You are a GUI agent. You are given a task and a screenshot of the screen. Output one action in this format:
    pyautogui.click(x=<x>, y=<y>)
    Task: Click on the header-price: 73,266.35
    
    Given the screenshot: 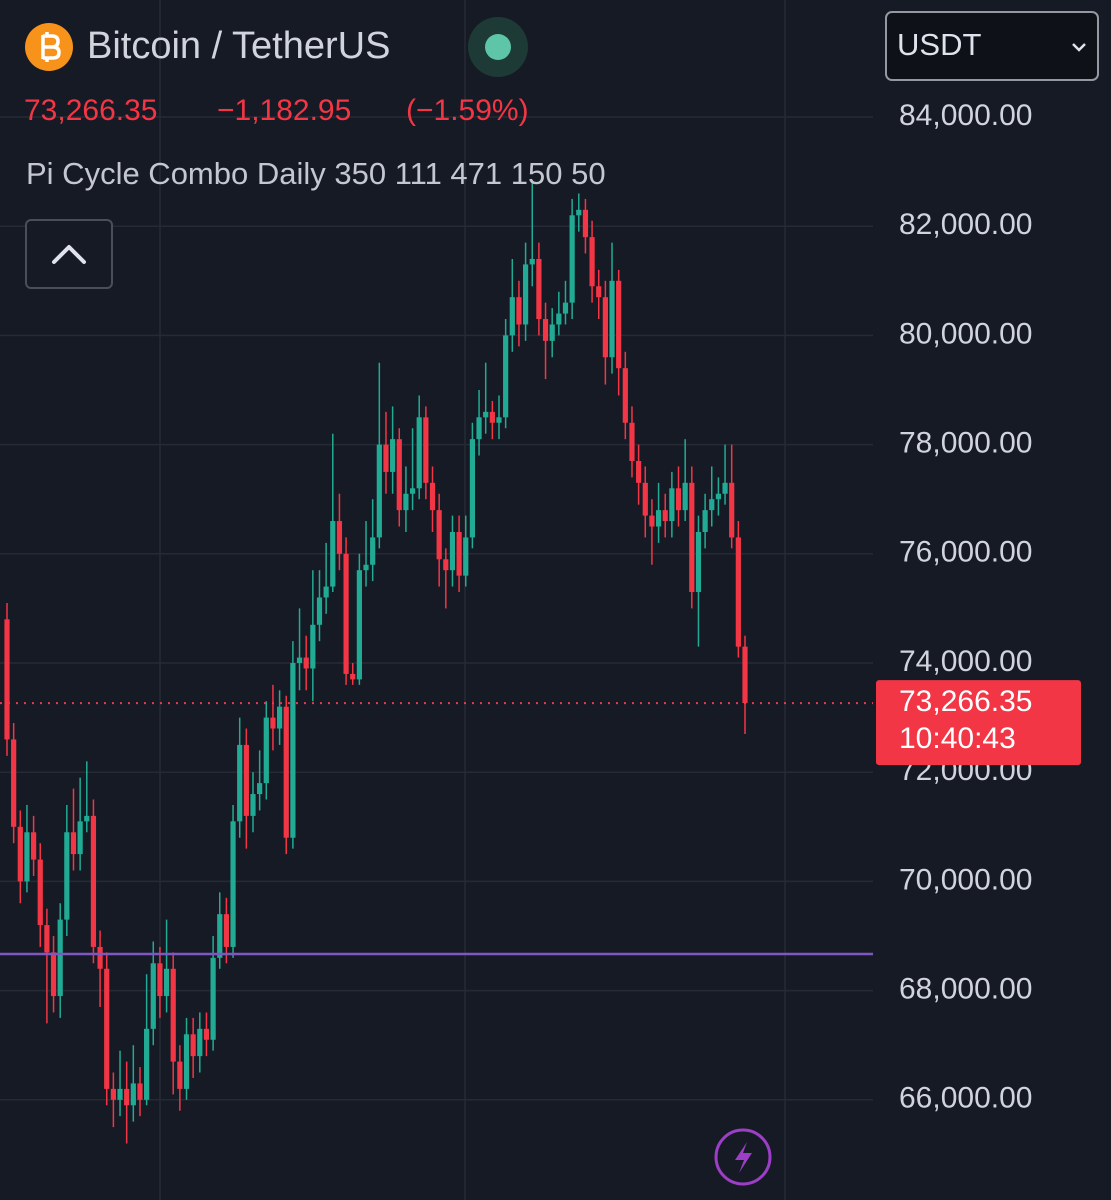 What is the action you would take?
    pyautogui.click(x=90, y=110)
    